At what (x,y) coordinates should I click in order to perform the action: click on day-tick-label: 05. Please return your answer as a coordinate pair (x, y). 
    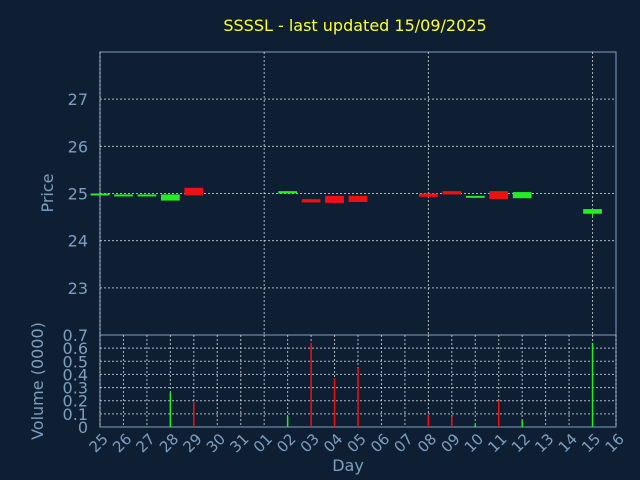
    Looking at the image, I should click on (357, 443).